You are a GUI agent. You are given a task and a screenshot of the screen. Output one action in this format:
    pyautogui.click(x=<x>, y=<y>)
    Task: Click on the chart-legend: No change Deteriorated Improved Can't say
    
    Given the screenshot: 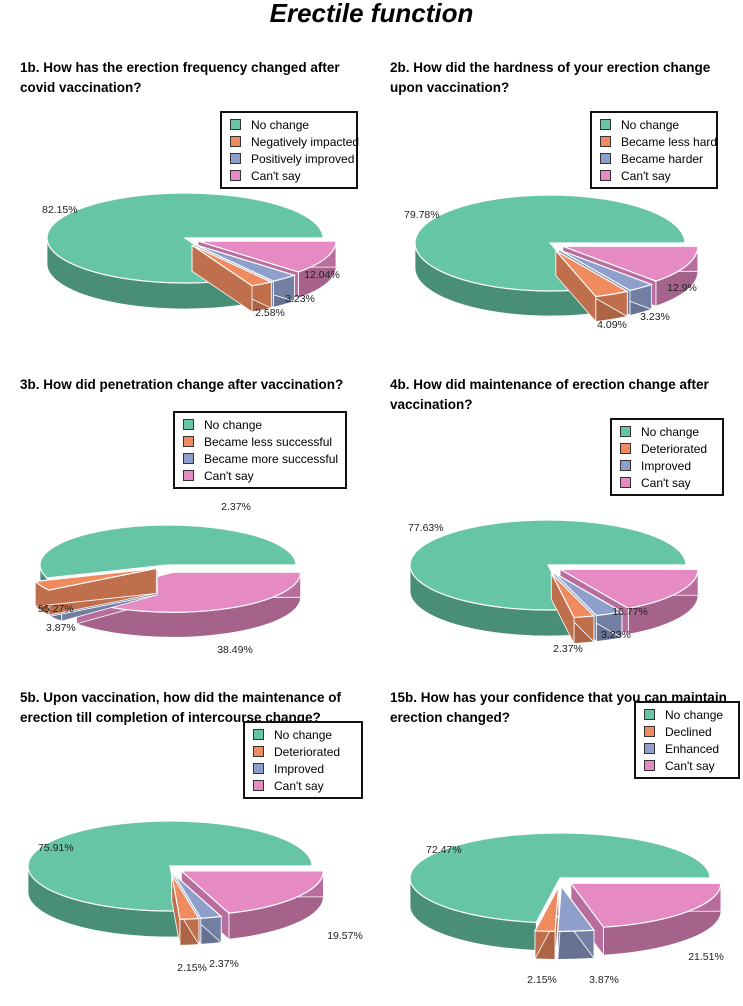 What is the action you would take?
    pyautogui.click(x=303, y=760)
    